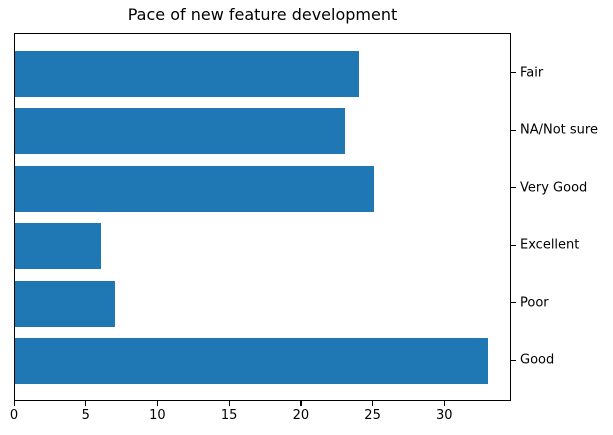 This screenshot has width=613, height=435. I want to click on bar-good, so click(252, 361).